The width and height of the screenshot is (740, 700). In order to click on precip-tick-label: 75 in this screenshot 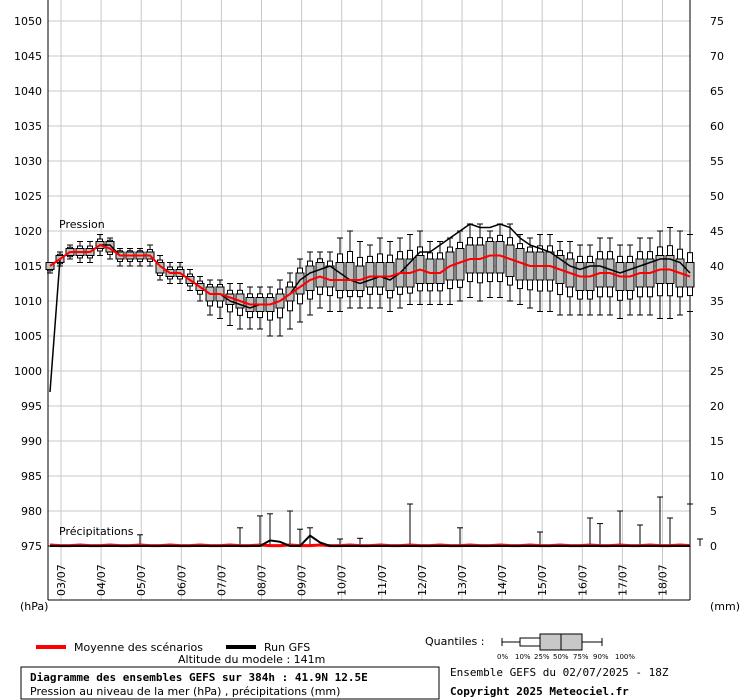, I will do `click(717, 21)`.